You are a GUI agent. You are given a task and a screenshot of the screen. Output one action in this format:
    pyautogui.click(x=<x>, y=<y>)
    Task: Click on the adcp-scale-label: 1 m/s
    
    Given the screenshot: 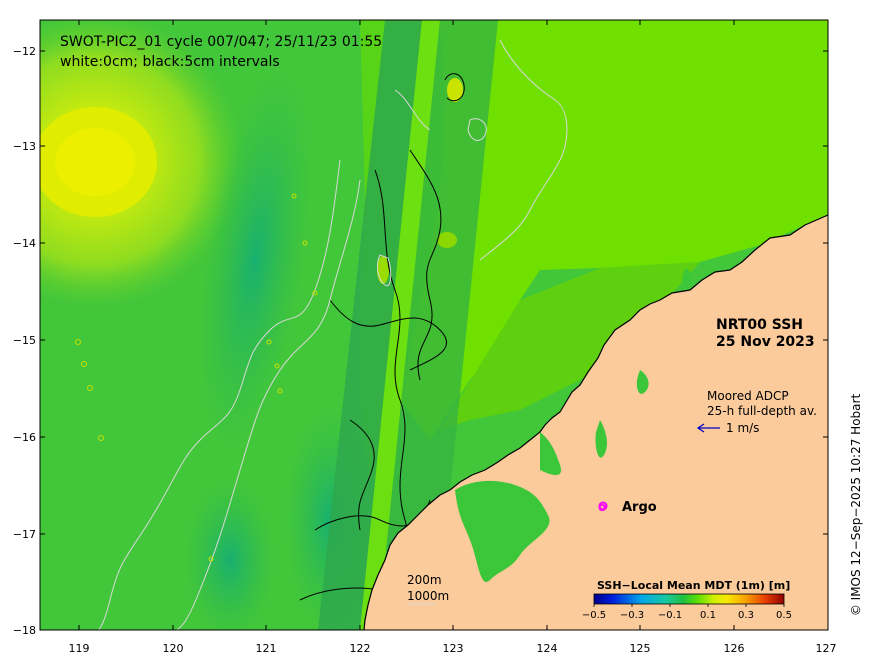 What is the action you would take?
    pyautogui.click(x=742, y=428)
    